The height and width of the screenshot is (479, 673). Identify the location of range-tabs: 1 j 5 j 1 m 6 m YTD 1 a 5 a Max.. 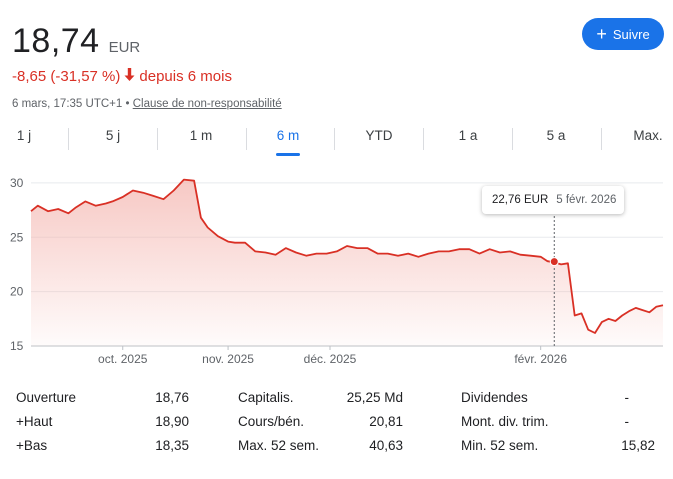
(336, 141).